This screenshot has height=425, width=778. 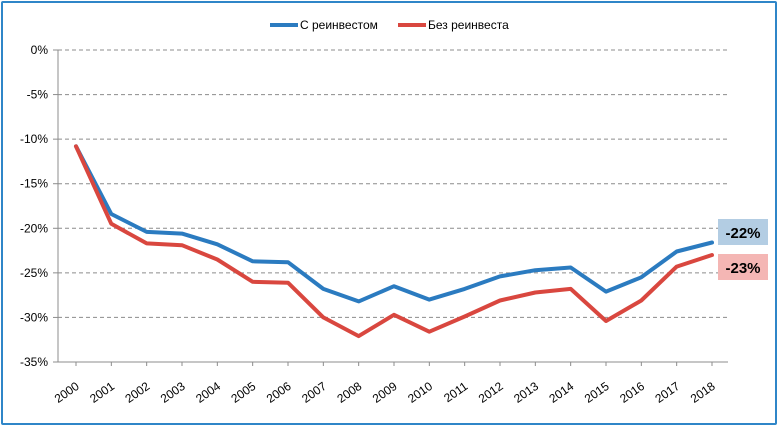 What do you see at coordinates (526, 392) in the screenshot?
I see `x-tick-label: 2013` at bounding box center [526, 392].